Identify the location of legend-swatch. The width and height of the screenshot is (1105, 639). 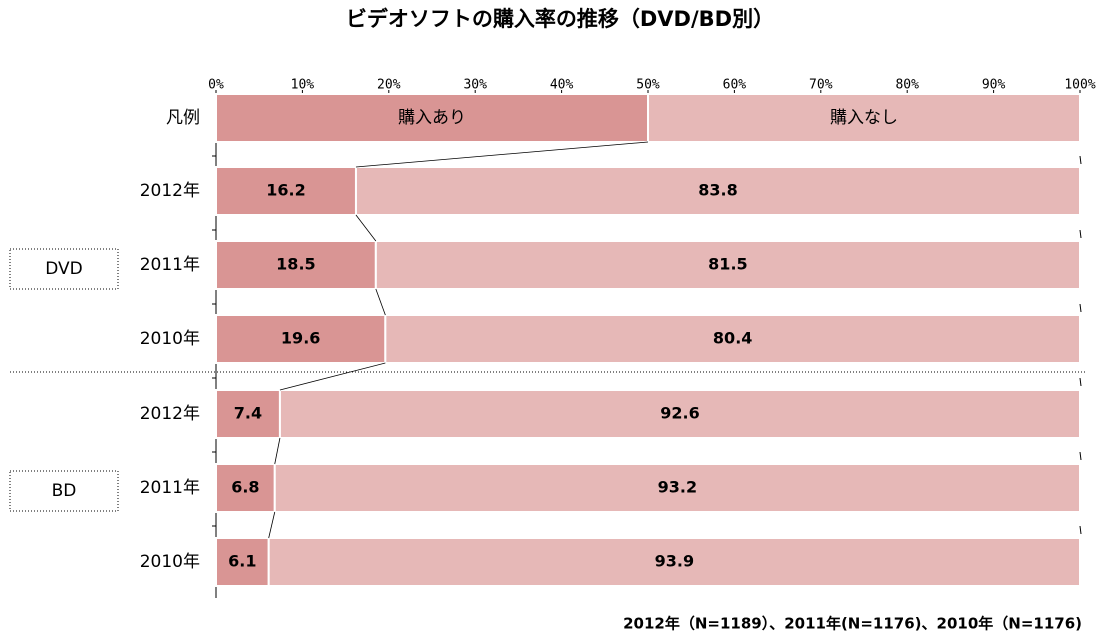
(864, 118).